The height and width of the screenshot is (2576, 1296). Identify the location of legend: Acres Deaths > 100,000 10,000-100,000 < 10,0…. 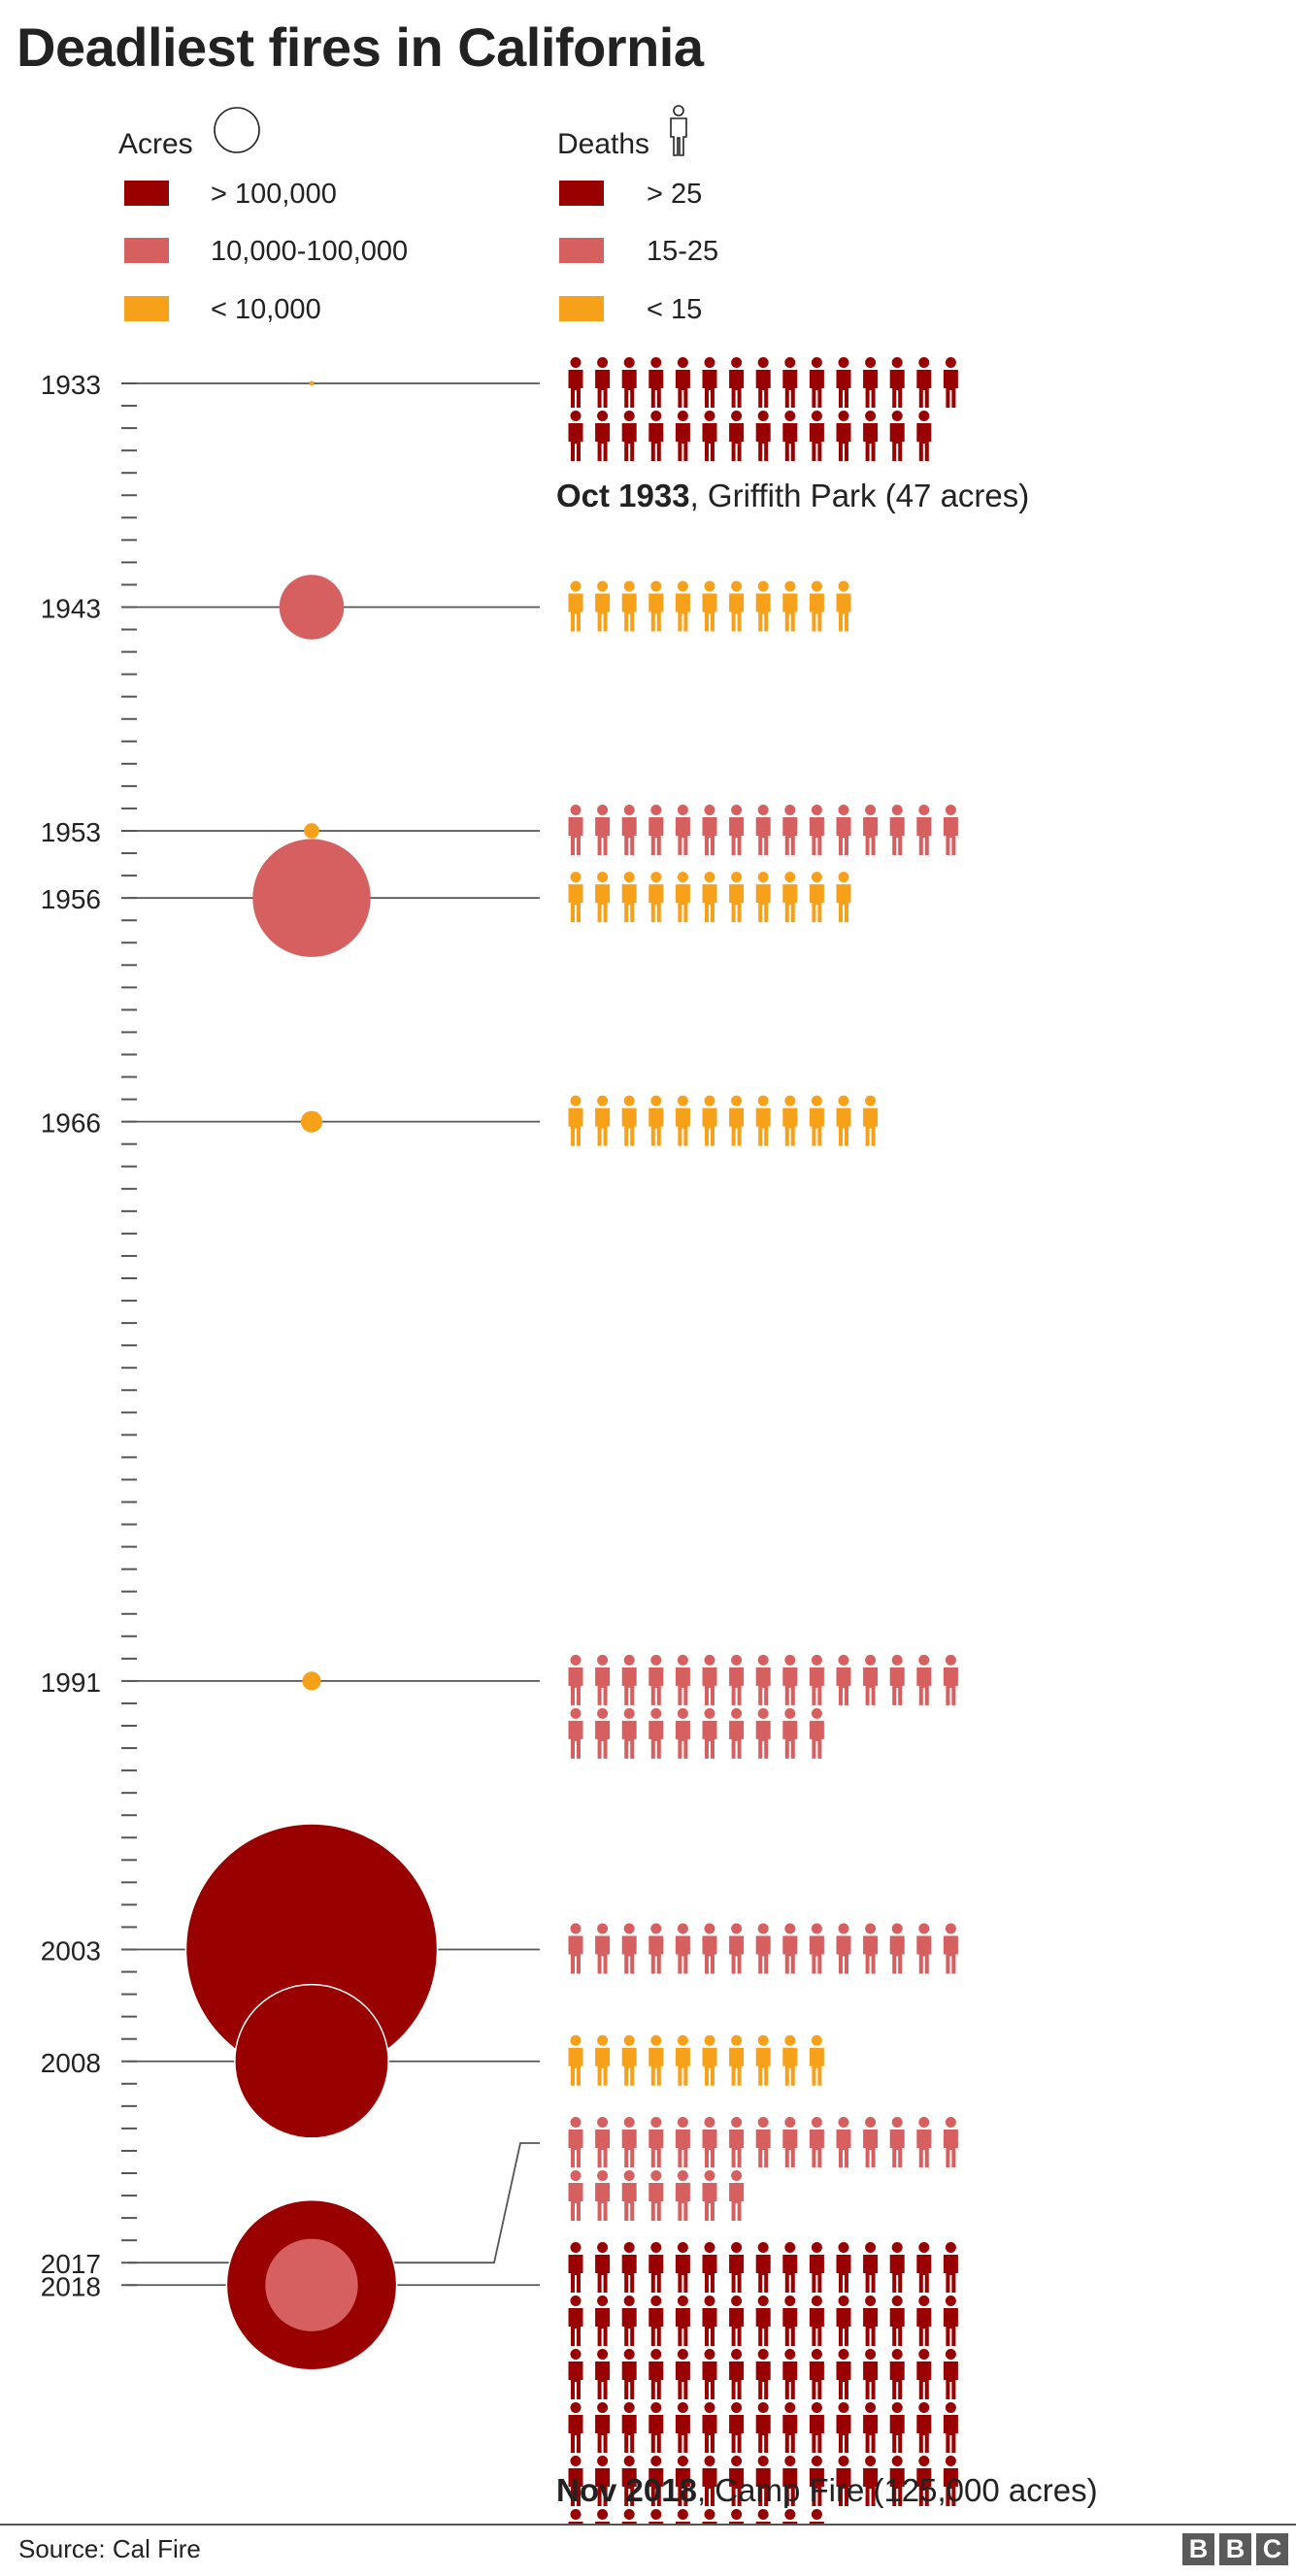
(418, 215).